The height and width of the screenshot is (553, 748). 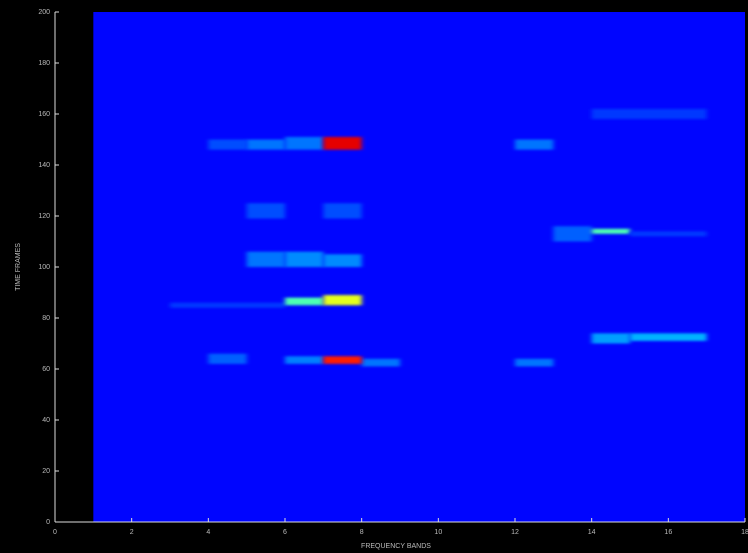 I want to click on x-tick-label: 8, so click(x=362, y=532).